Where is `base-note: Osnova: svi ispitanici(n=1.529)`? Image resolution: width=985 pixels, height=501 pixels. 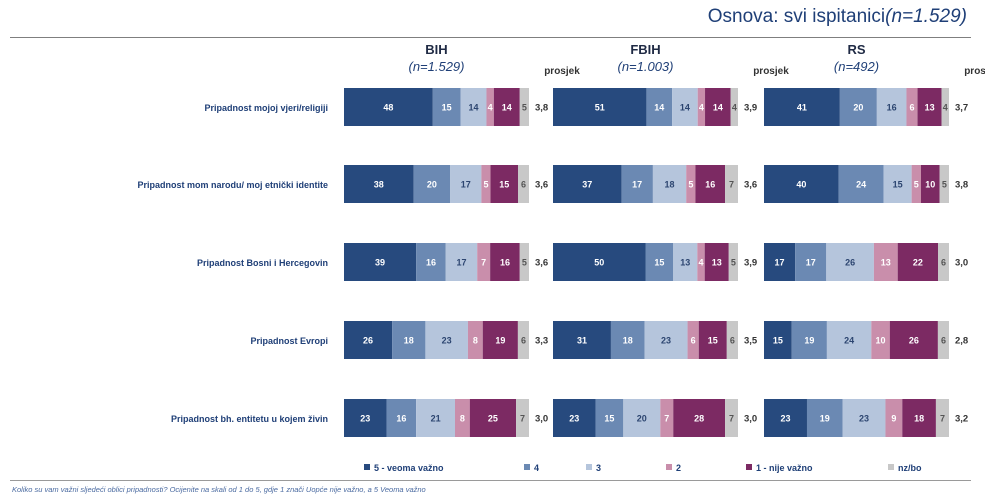 base-note: Osnova: svi ispitanici(n=1.529) is located at coordinates (837, 17).